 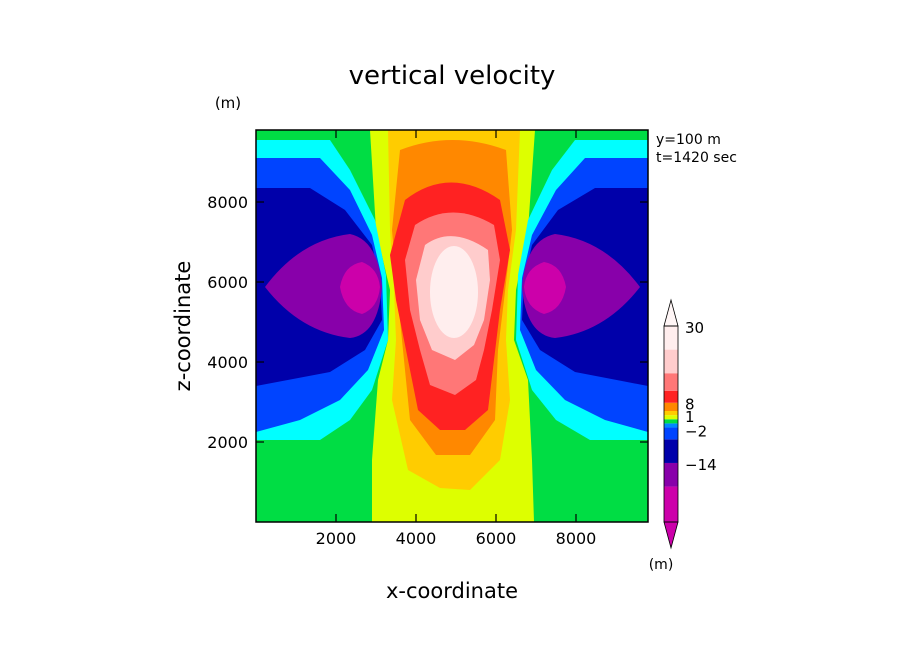 I want to click on colorbar-frame, so click(x=671, y=424).